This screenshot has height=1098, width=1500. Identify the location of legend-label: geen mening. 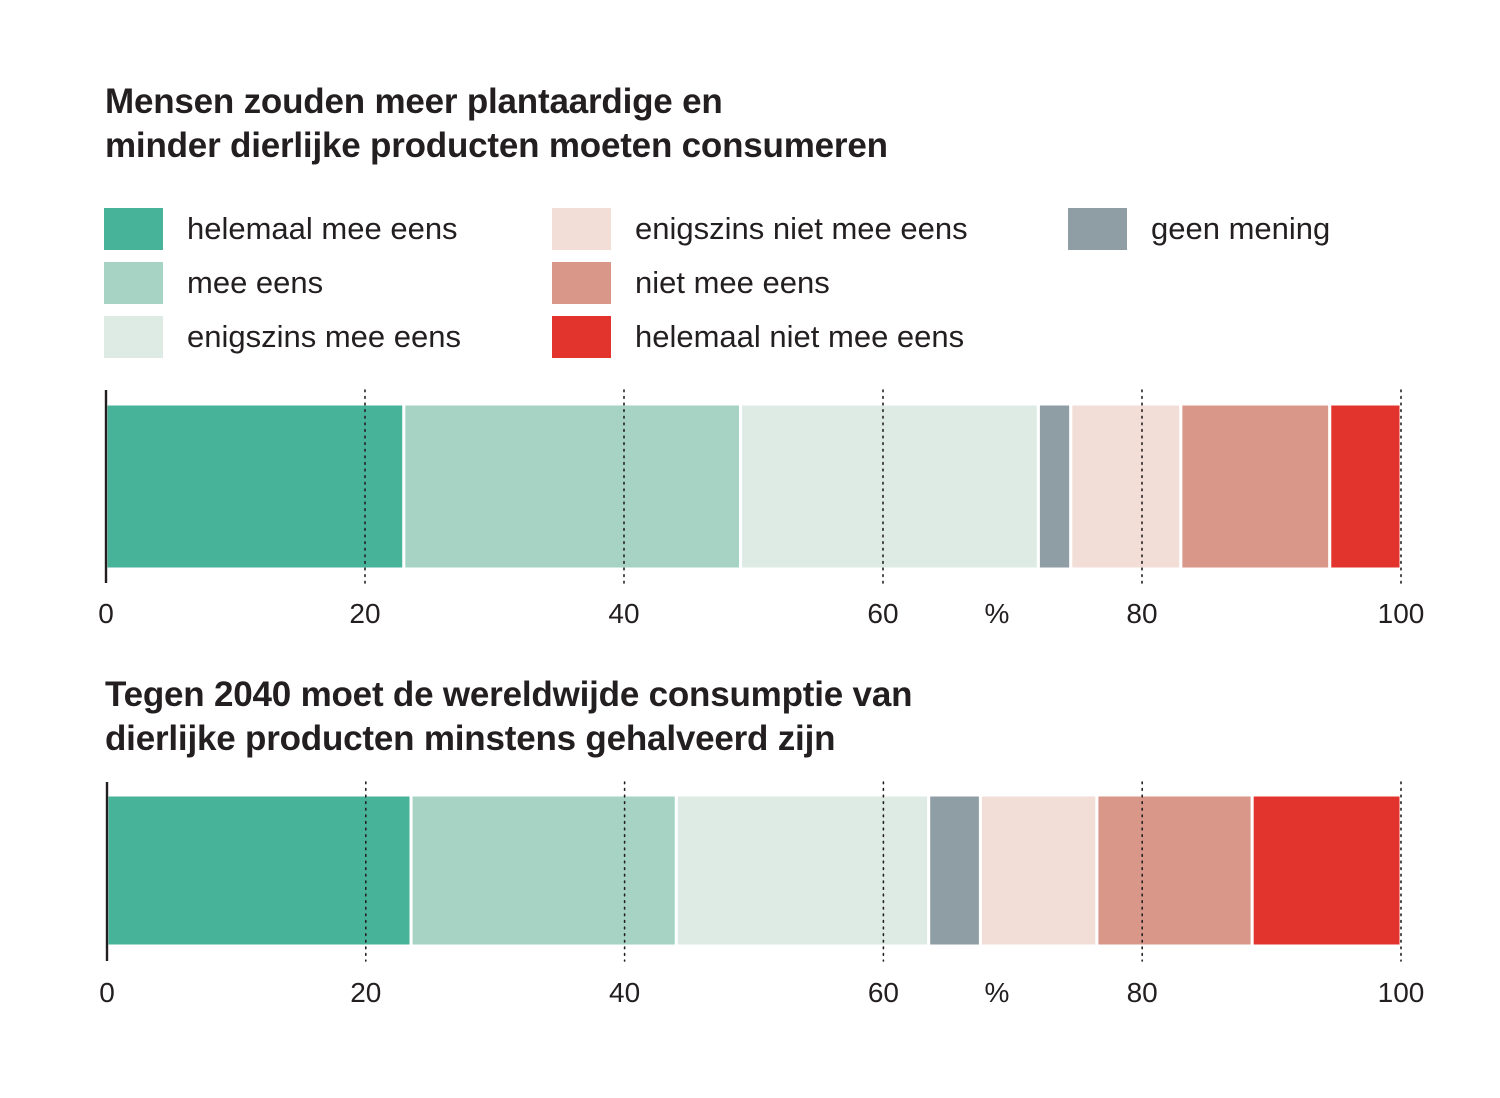
(1241, 228).